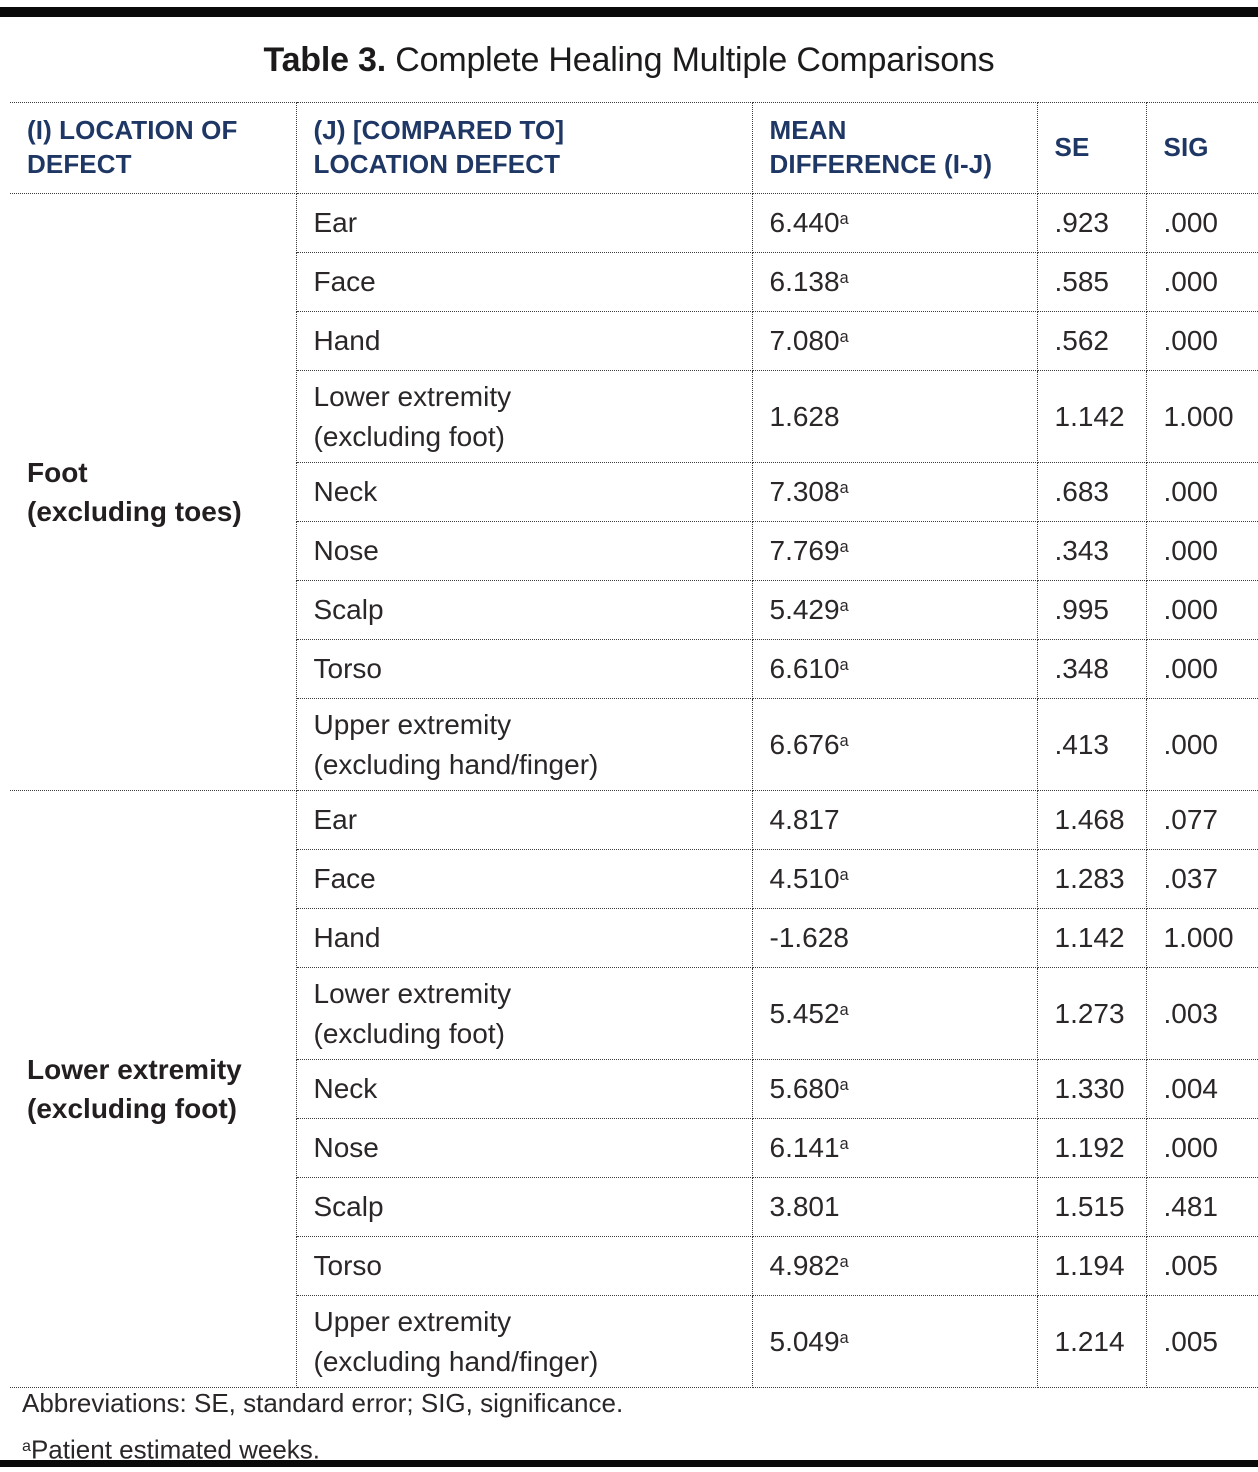 Image resolution: width=1258 pixels, height=1472 pixels. Describe the element at coordinates (1091, 1341) in the screenshot. I see `se-cell: 1.214` at that location.